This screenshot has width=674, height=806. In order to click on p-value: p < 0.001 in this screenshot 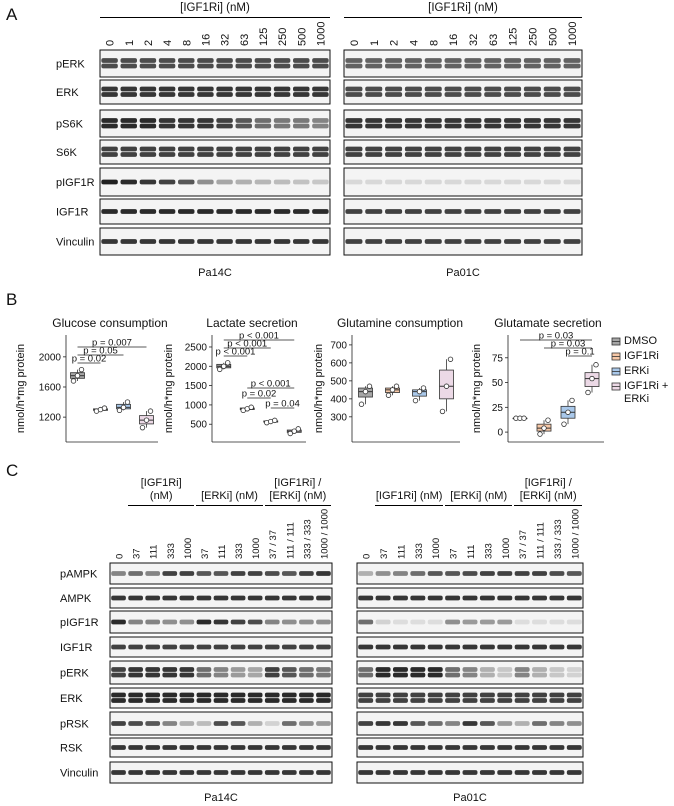, I will do `click(247, 344)`.